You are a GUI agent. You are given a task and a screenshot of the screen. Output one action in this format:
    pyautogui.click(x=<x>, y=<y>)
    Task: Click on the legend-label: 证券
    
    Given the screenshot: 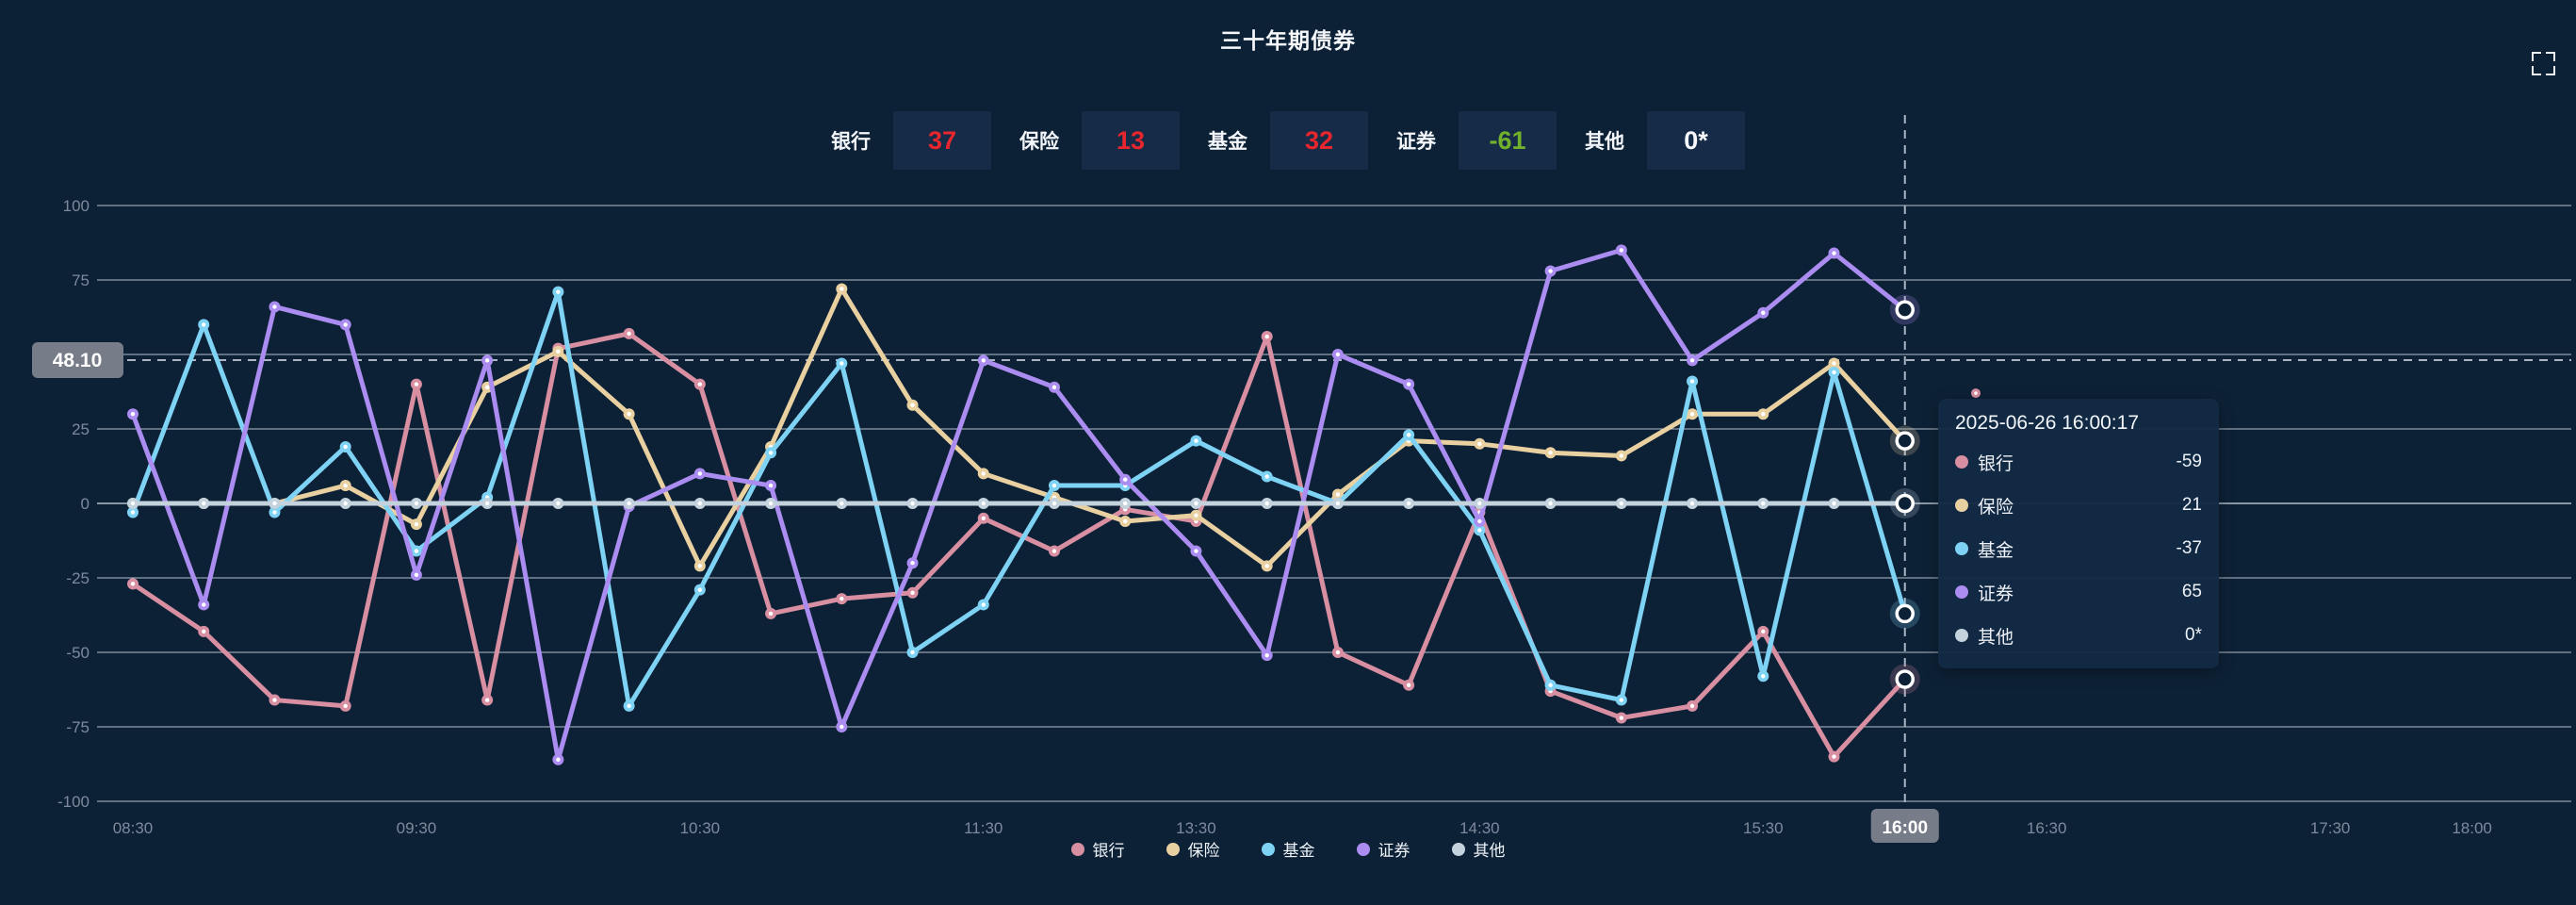 What is the action you would take?
    pyautogui.click(x=1394, y=851)
    